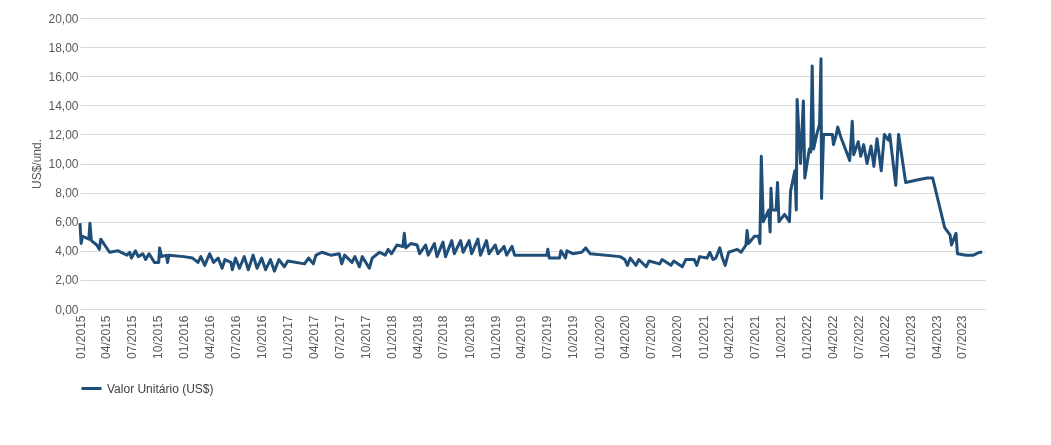  What do you see at coordinates (313, 337) in the screenshot?
I see `x-tick-label: 04/2017` at bounding box center [313, 337].